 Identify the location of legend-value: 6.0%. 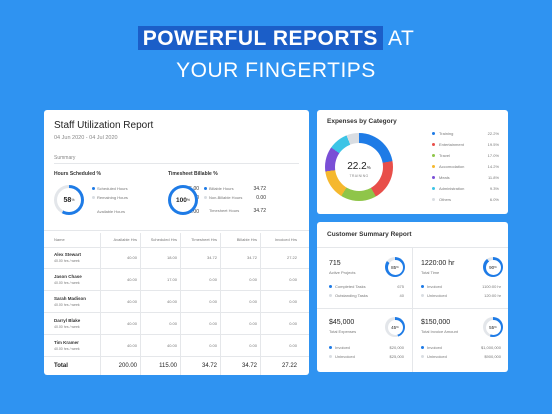
(494, 199).